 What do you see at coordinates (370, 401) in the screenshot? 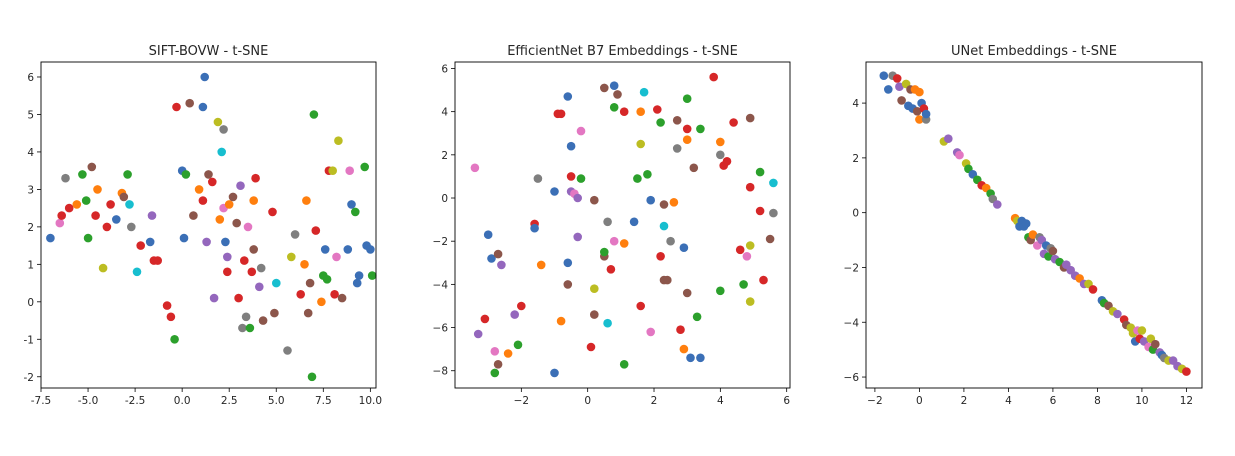
I see `x-tick-label: 10.0` at bounding box center [370, 401].